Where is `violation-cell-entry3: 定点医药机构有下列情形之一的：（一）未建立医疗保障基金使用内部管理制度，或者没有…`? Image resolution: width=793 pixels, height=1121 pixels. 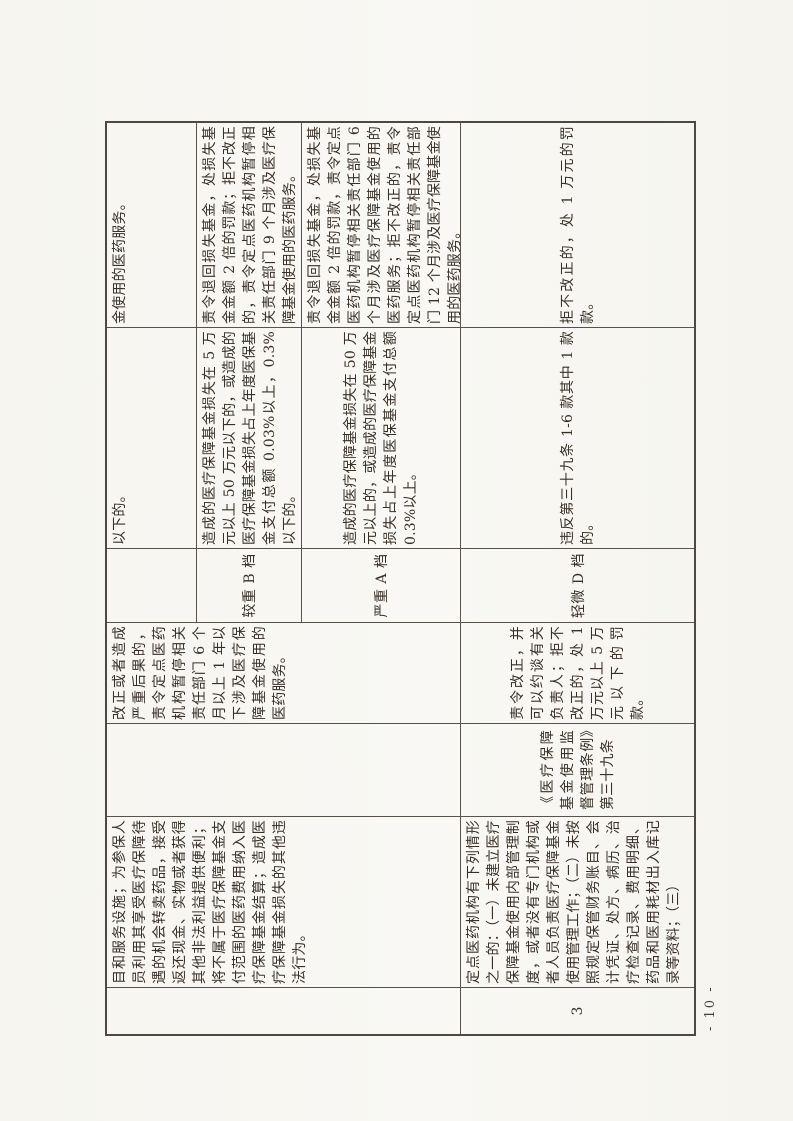
violation-cell-entry3: 定点医药机构有下列情形之一的：（一）未建立医疗保障基金使用内部管理制度，或者没有… is located at coordinates (577, 901).